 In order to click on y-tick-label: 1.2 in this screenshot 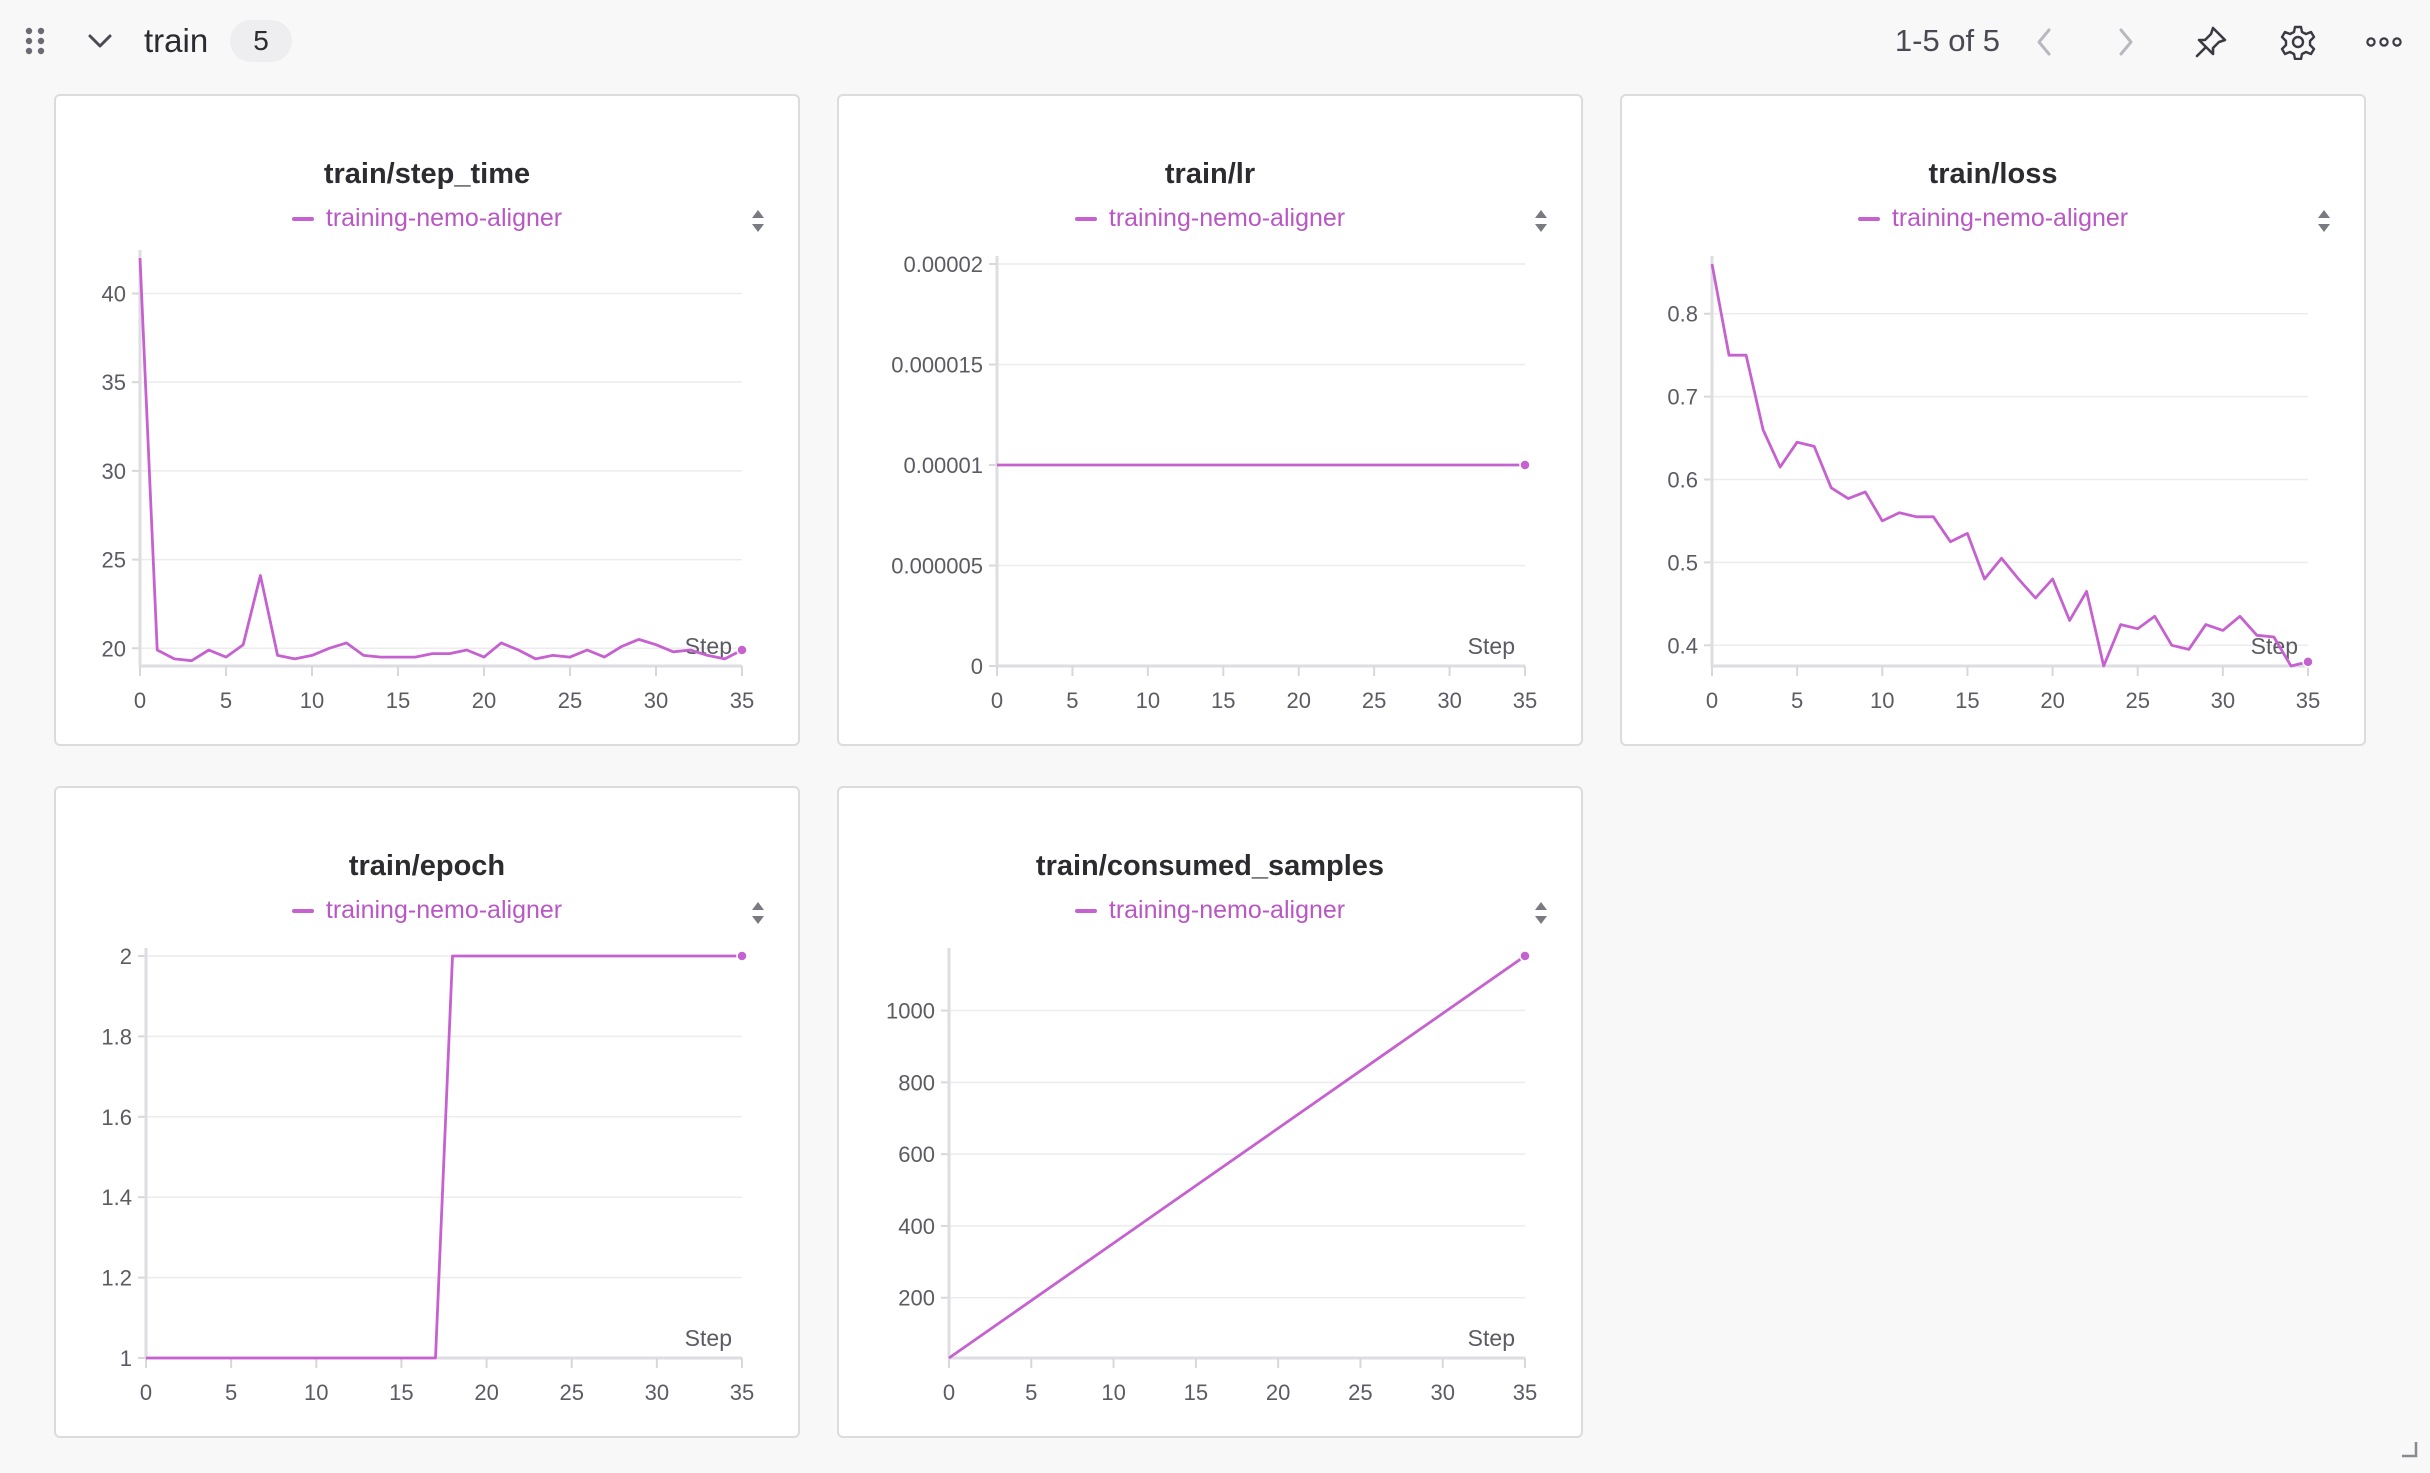, I will do `click(116, 1278)`.